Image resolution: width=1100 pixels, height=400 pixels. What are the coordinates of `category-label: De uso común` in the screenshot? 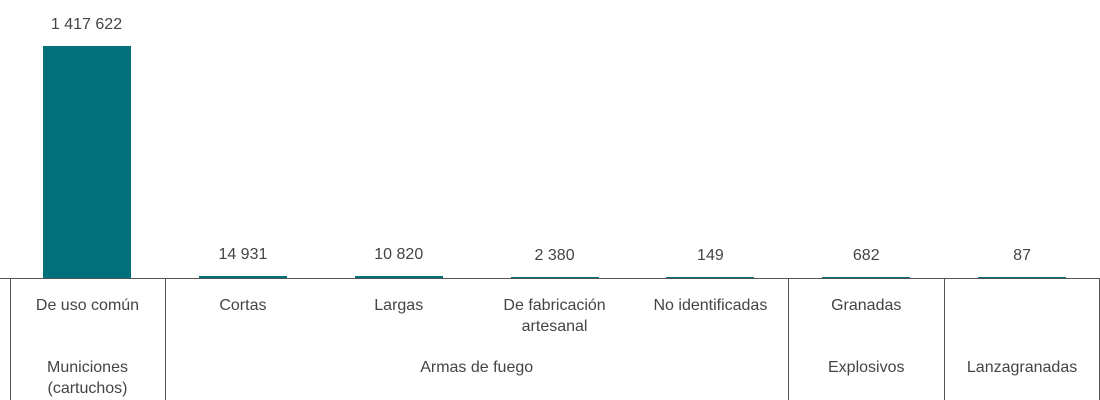 It's located at (87, 305).